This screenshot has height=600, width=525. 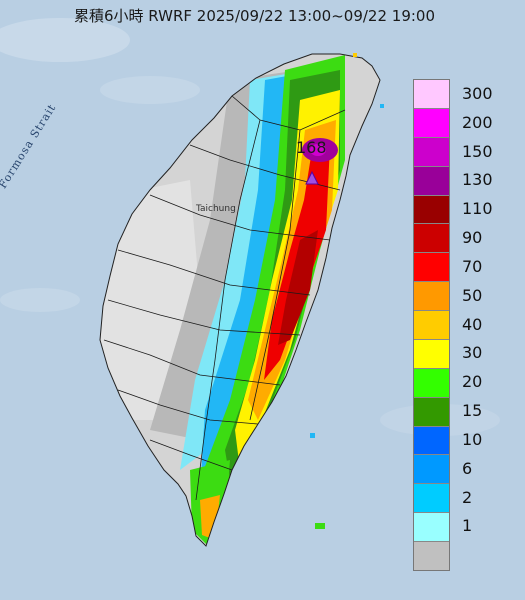 I want to click on max-rainfall-value: 168, so click(x=311, y=147).